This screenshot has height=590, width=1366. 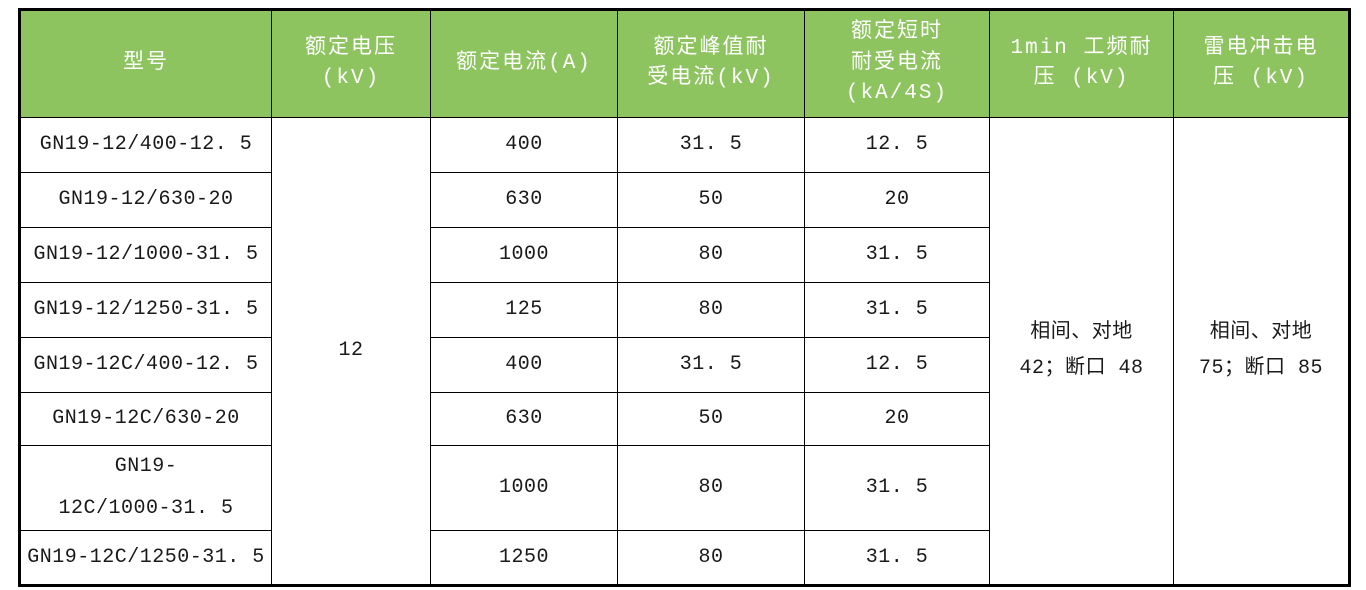 I want to click on column-header-model: 型号, so click(x=145, y=63).